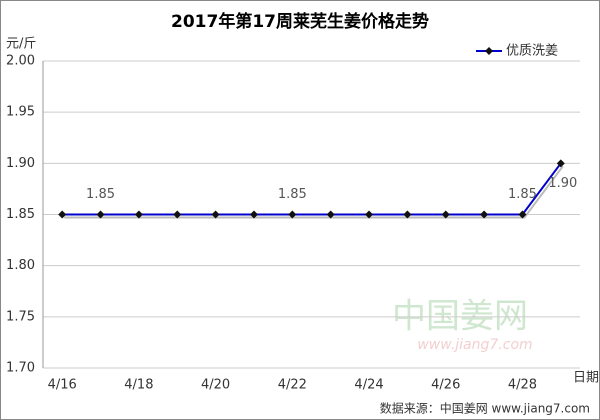 This screenshot has width=600, height=420. I want to click on series-line, so click(312, 189).